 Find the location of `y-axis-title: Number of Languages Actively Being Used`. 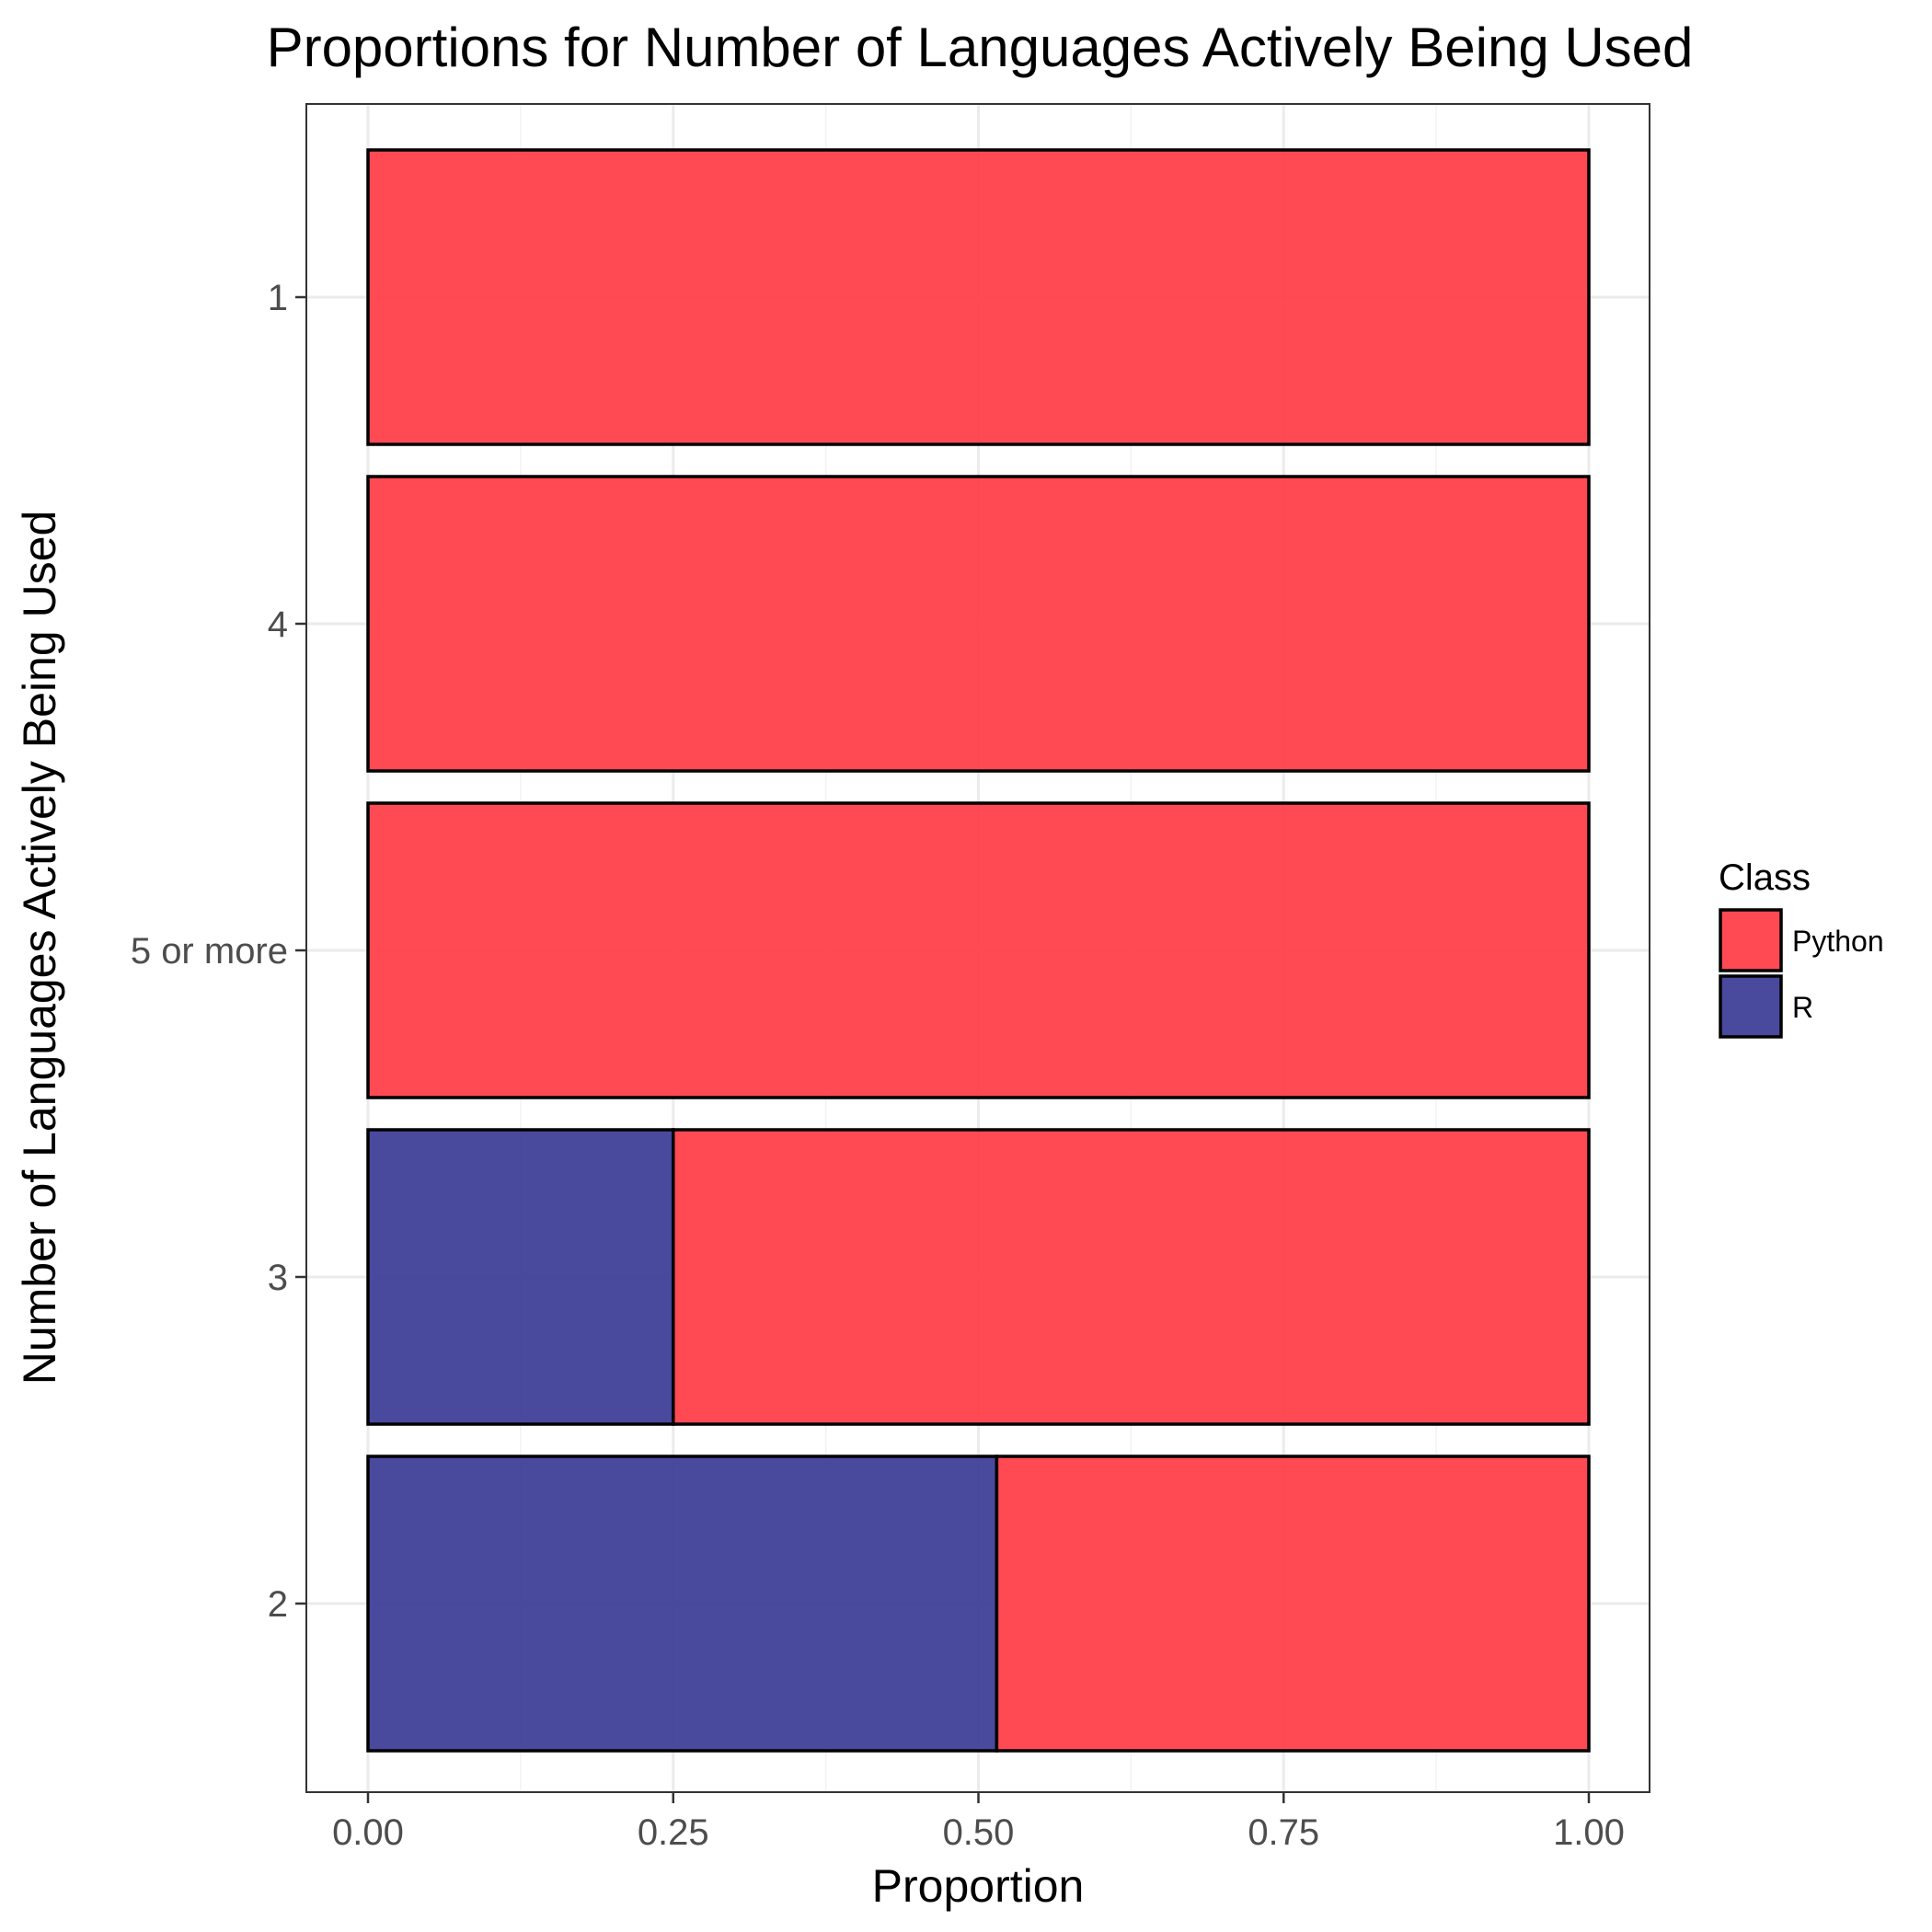

y-axis-title: Number of Languages Actively Being Used is located at coordinates (39, 949).